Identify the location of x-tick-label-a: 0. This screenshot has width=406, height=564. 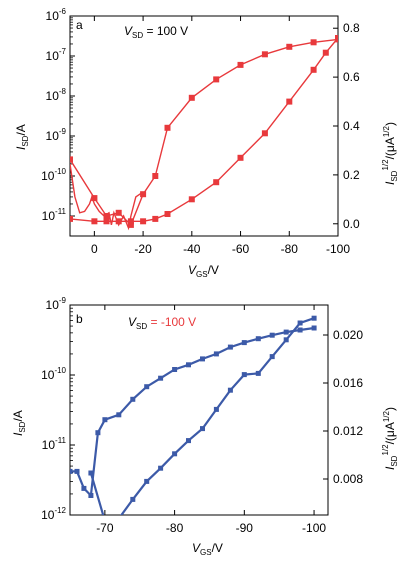
(94, 249).